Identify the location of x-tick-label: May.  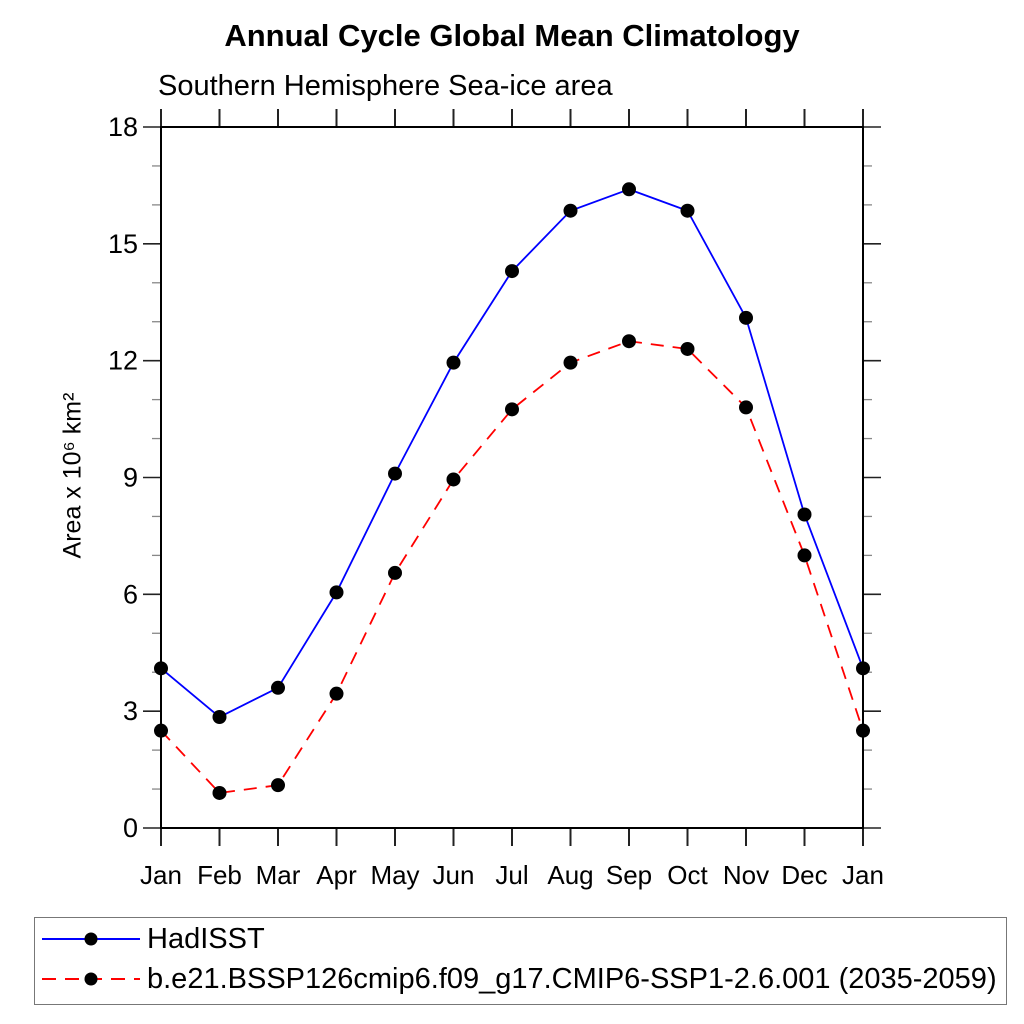
(394, 875).